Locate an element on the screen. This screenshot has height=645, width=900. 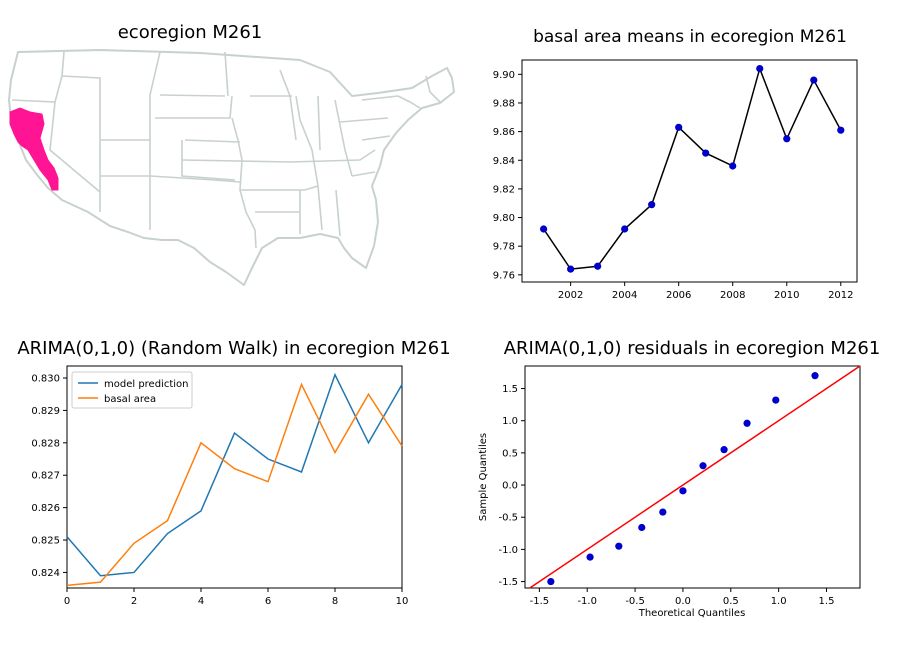
residuals-y-tick-label: 1.0 is located at coordinates (510, 421).